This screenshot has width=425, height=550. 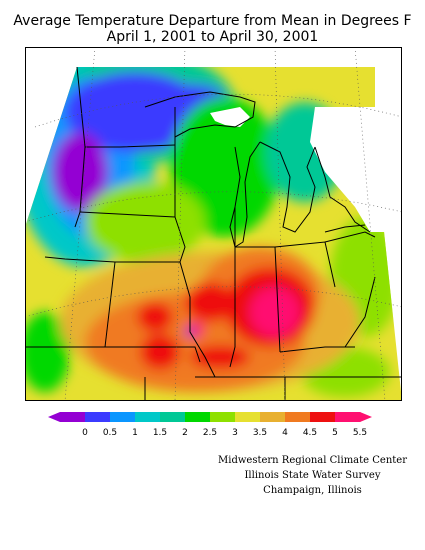 I want to click on no-data-area, so click(x=230, y=117).